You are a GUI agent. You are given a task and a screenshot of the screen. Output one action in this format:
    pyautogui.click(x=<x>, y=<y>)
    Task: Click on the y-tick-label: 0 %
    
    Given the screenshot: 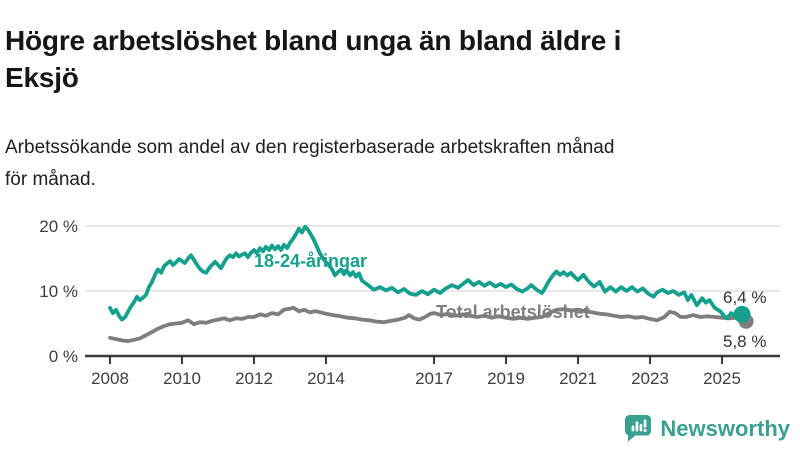 What is the action you would take?
    pyautogui.click(x=63, y=356)
    